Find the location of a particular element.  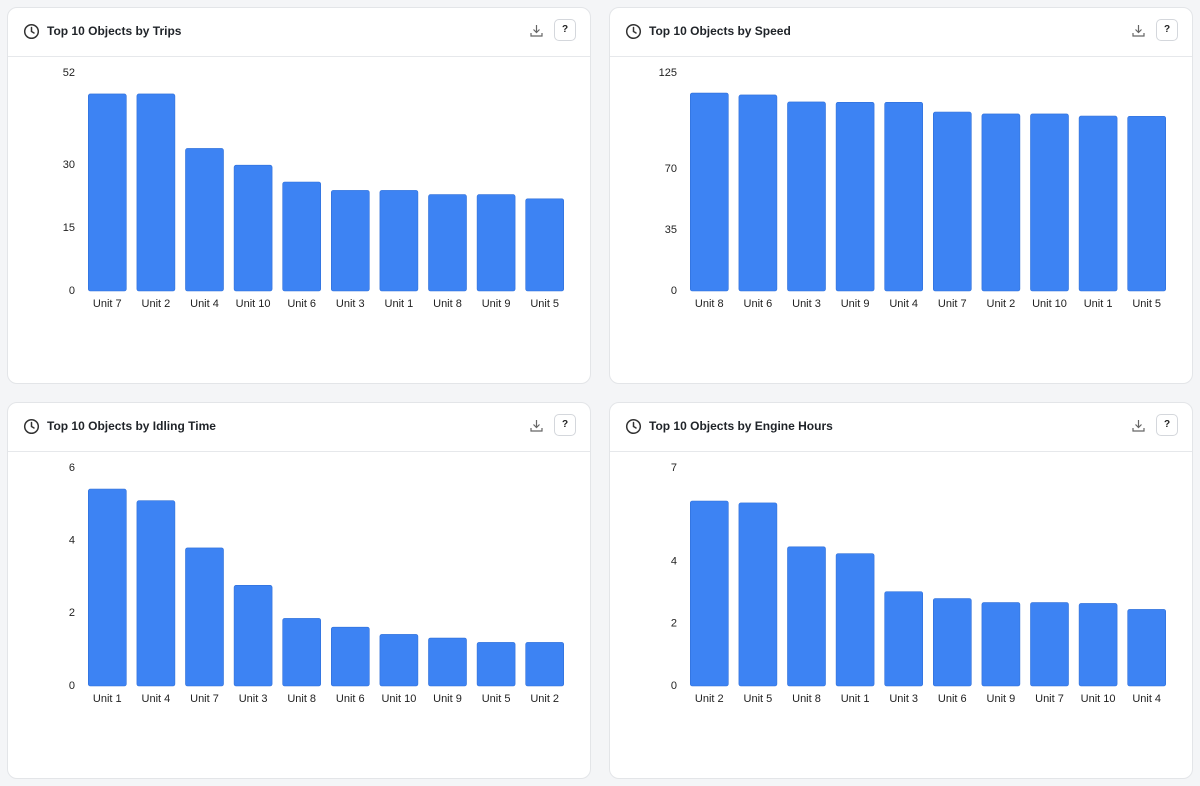

card-header: Top 10 Objects by Speed? is located at coordinates (901, 32).